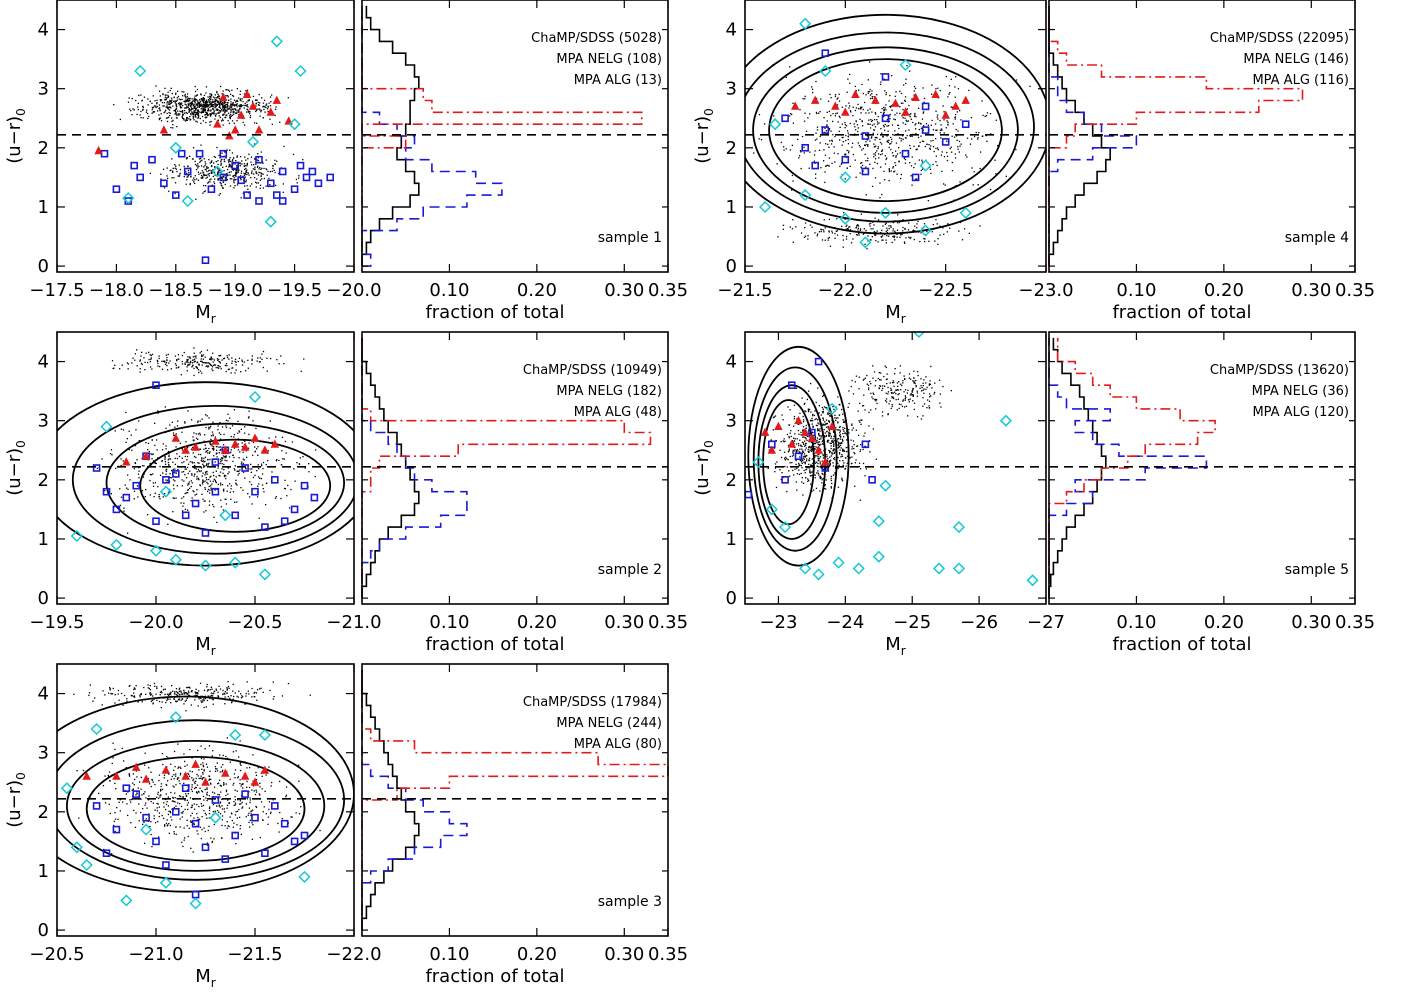 The width and height of the screenshot is (1408, 994). What do you see at coordinates (624, 622) in the screenshot?
I see `hist-x-tick-label: 0.30` at bounding box center [624, 622].